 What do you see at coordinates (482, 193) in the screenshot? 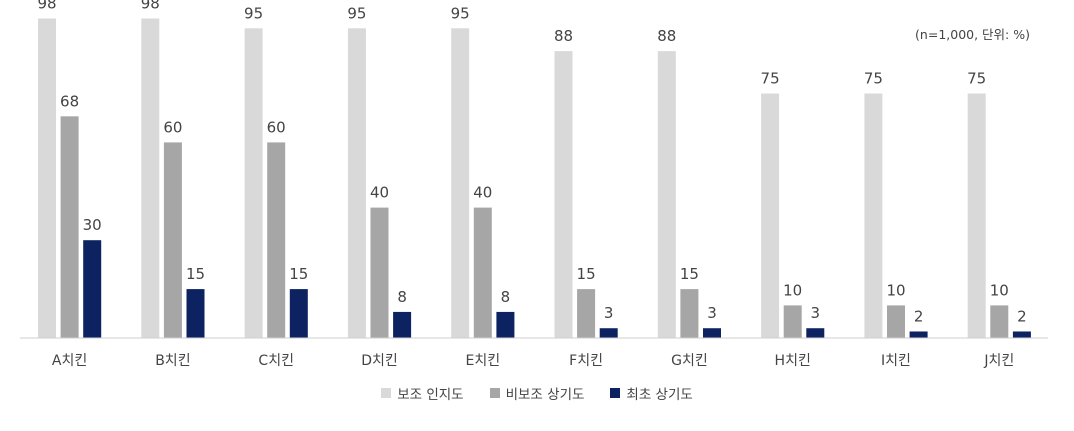
I see `data-label-5-series-2: 40` at bounding box center [482, 193].